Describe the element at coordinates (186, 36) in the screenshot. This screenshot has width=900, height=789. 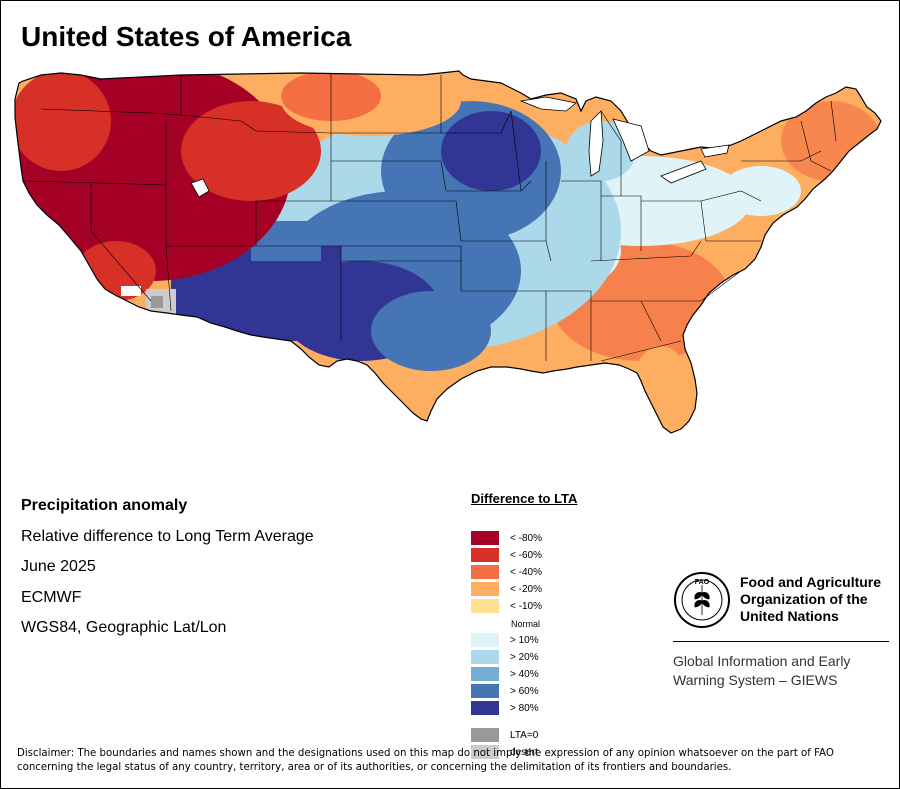
I see `map-title: United States of America` at that location.